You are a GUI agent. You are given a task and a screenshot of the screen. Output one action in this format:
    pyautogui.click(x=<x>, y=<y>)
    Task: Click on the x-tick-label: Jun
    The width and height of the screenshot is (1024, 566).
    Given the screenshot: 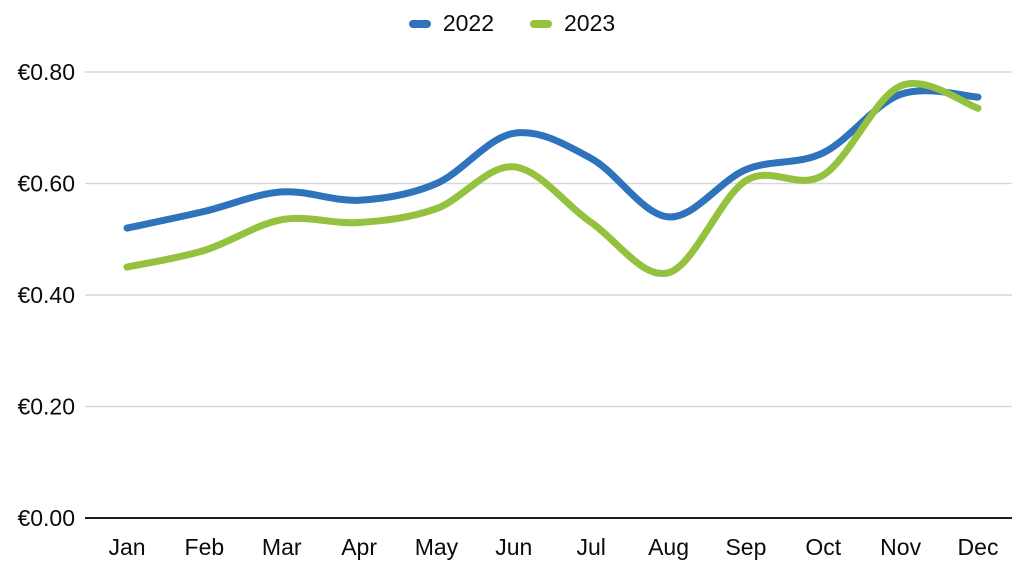 What is the action you would take?
    pyautogui.click(x=513, y=547)
    